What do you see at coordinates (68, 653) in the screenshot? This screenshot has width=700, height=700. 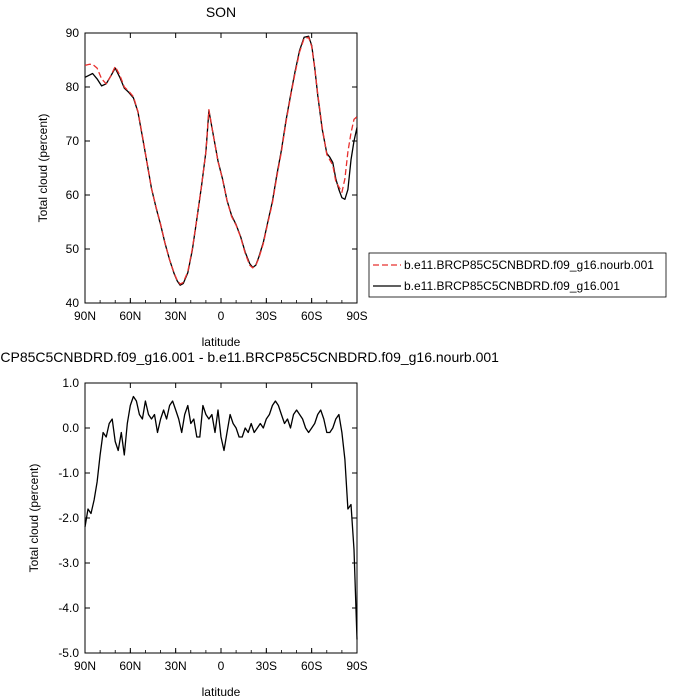 I see `y-tick-label: -5.0` at bounding box center [68, 653].